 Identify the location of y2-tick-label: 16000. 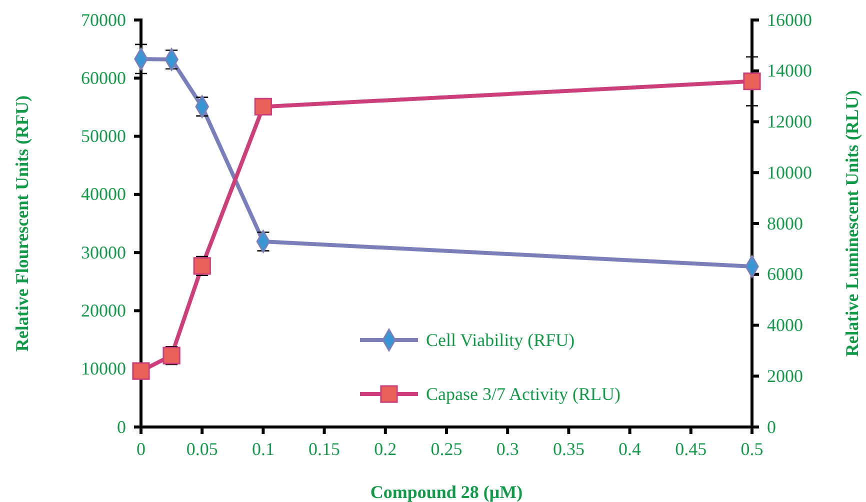
(789, 20).